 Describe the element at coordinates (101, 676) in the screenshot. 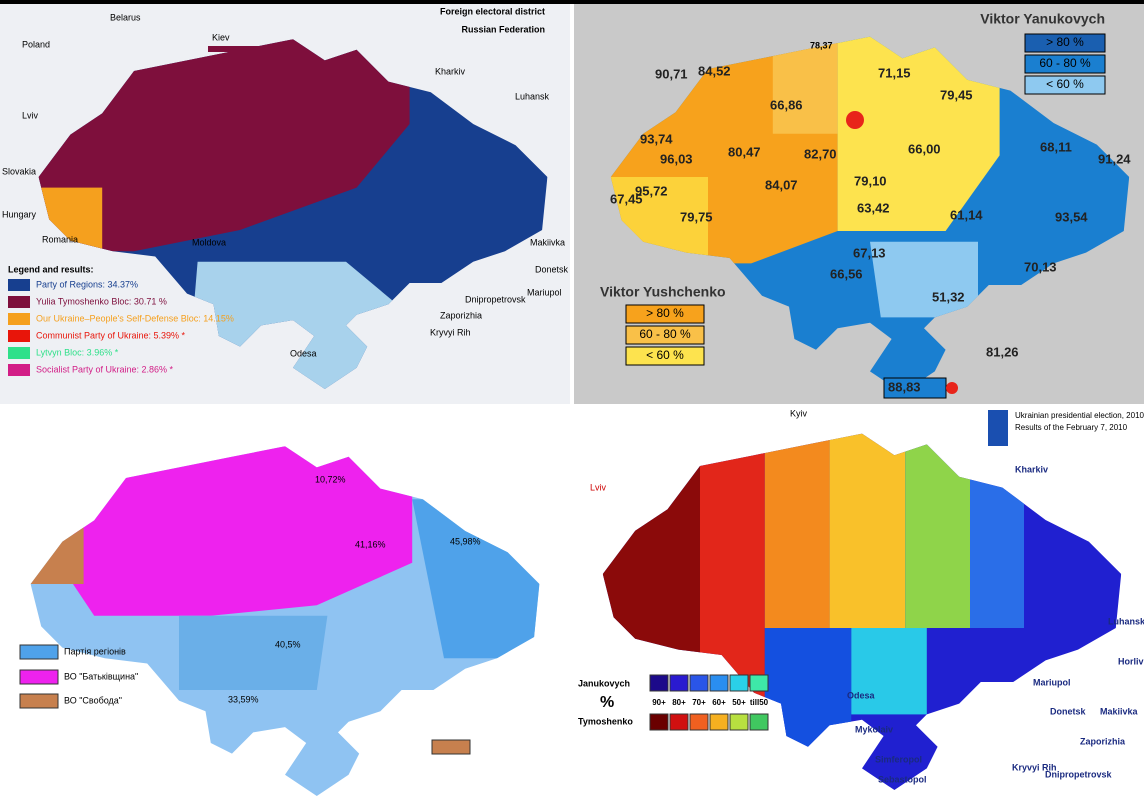

I see `legend-label: ВО "Батьківщина"` at that location.